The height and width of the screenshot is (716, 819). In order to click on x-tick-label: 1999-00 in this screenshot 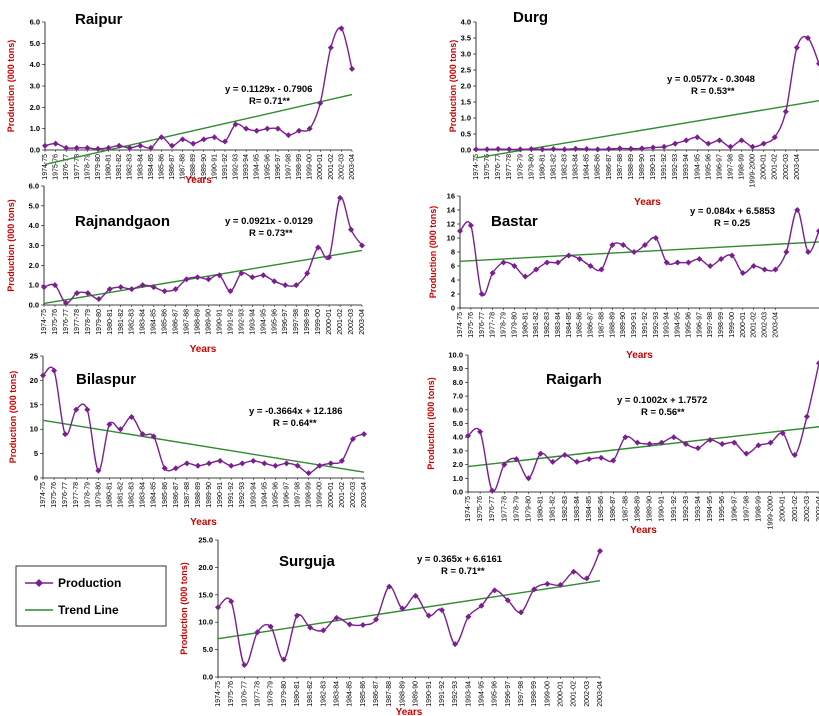, I will do `click(310, 167)`.